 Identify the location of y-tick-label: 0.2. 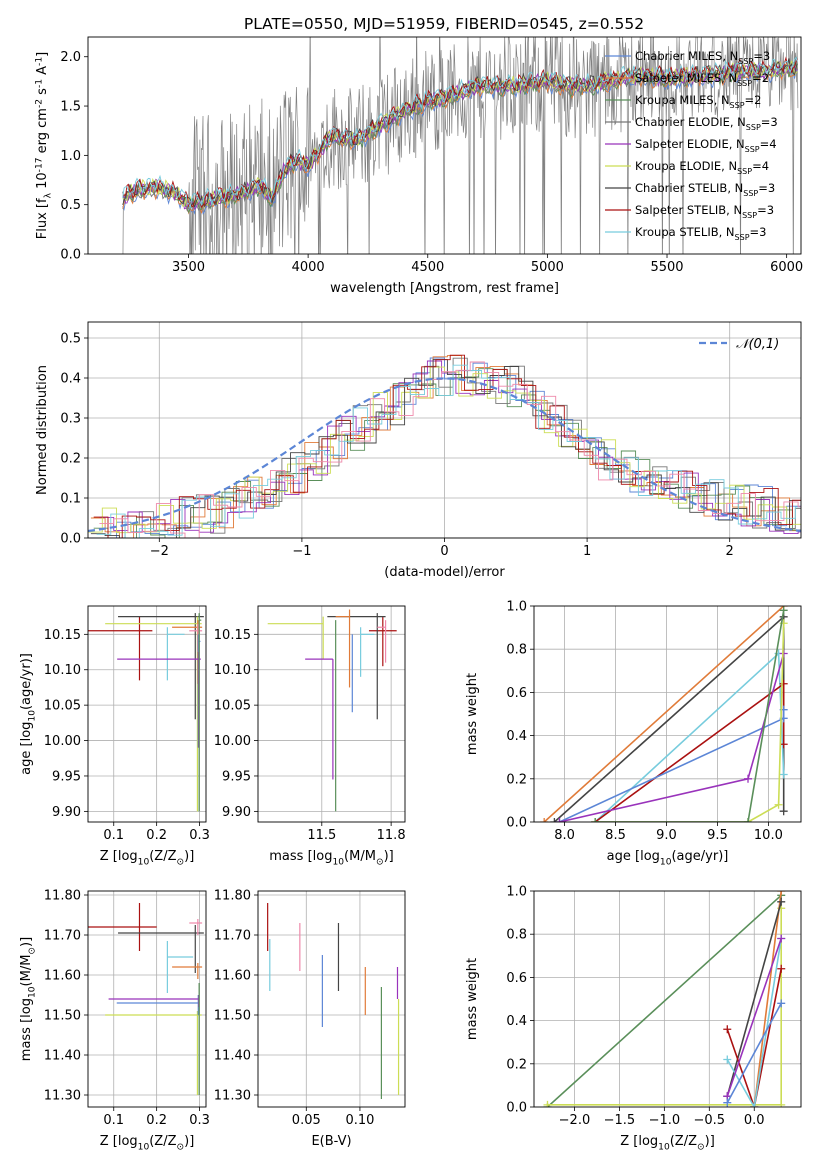
(516, 1064).